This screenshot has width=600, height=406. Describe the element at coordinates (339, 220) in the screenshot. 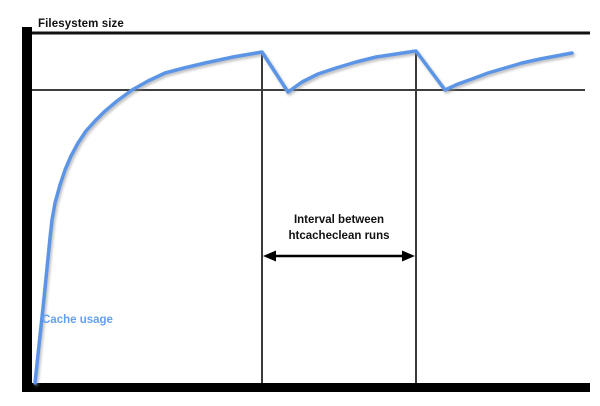

I see `interval-annotation-line1: Interval between` at that location.